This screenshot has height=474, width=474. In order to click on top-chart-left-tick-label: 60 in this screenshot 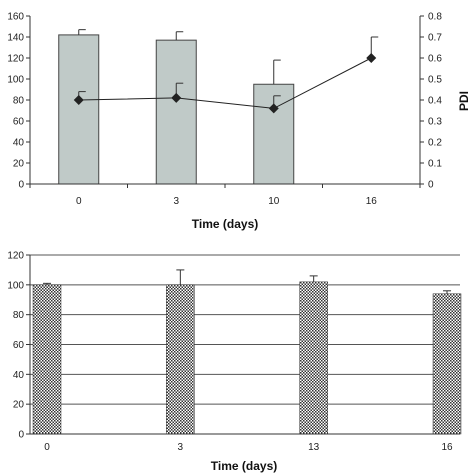, I will do `click(19, 122)`.